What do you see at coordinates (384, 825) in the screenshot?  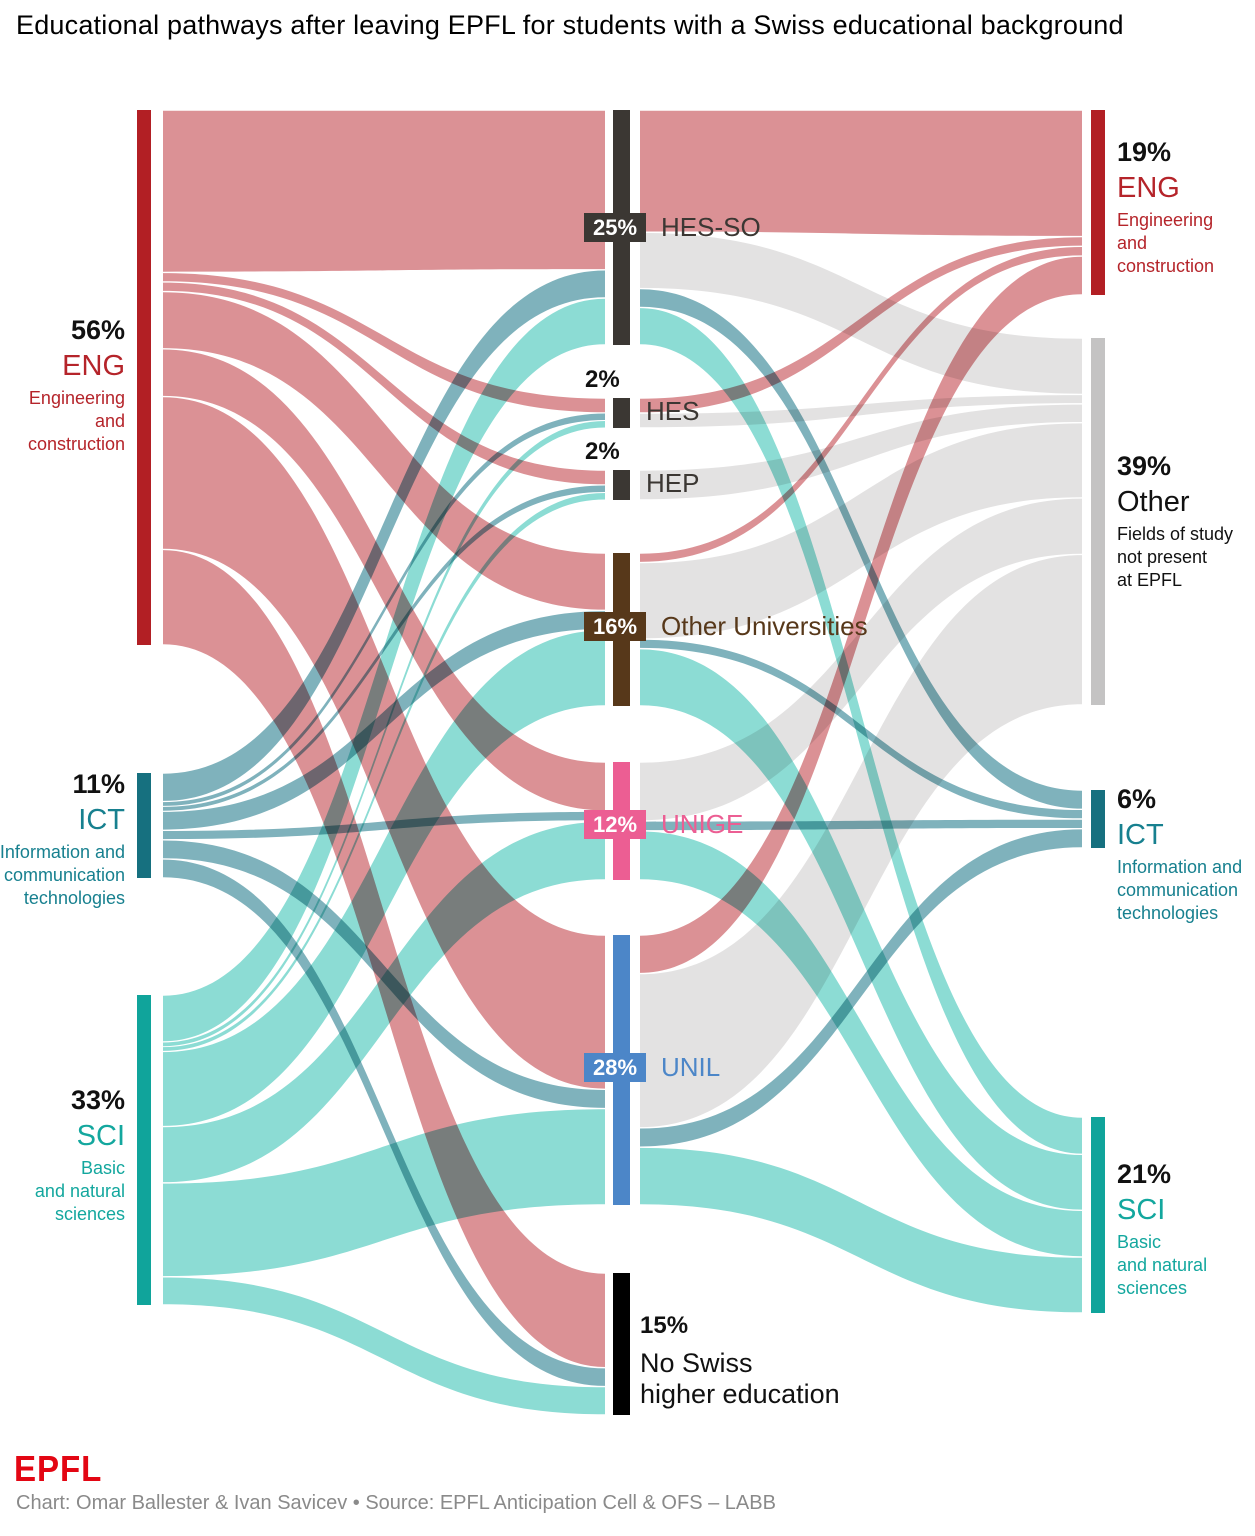 I see `sankey-flow-ict-unige` at bounding box center [384, 825].